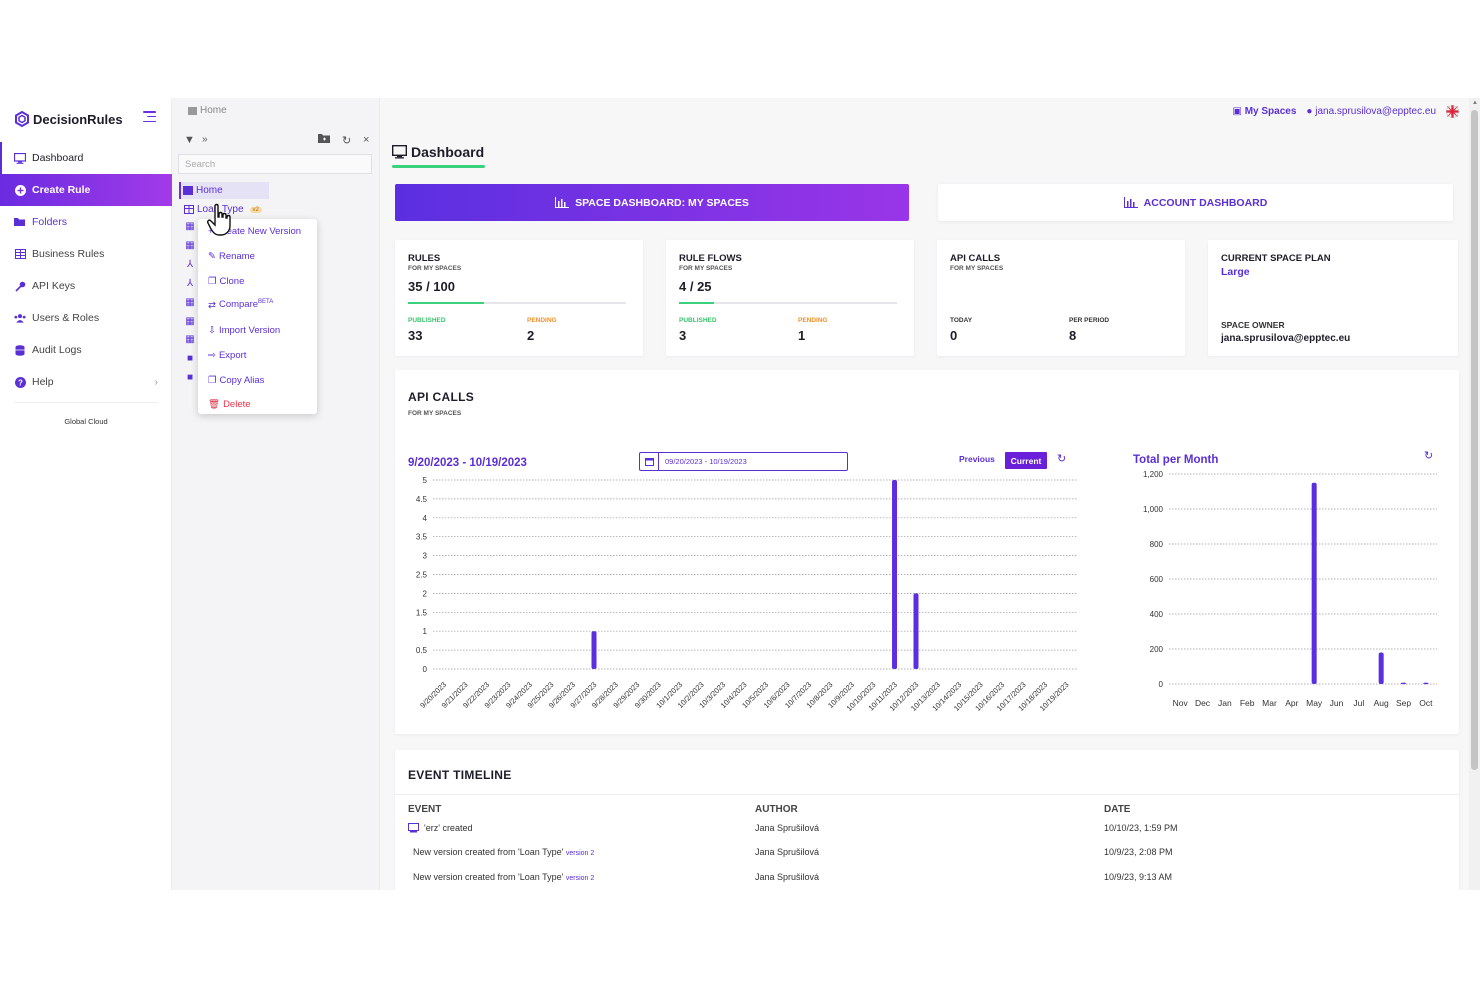 The width and height of the screenshot is (1480, 987). Describe the element at coordinates (788, 303) in the screenshot. I see `flows-progress-bar` at that location.